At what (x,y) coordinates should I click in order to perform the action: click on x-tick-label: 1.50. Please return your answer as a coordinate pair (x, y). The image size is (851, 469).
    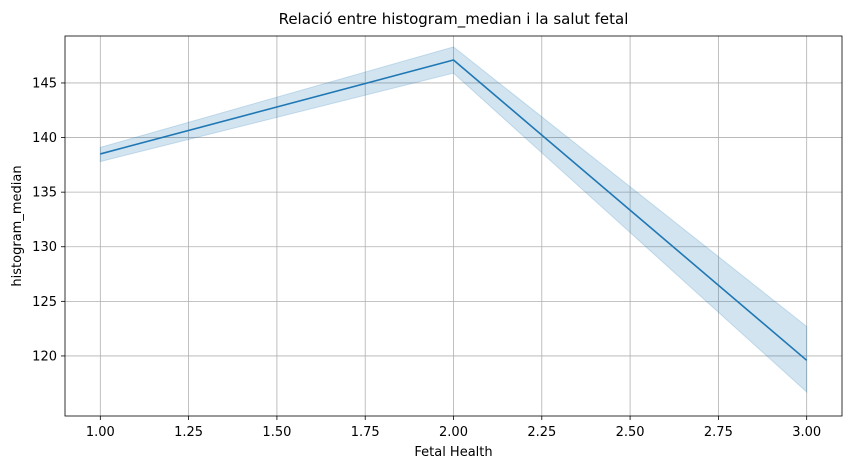
    Looking at the image, I should click on (276, 432).